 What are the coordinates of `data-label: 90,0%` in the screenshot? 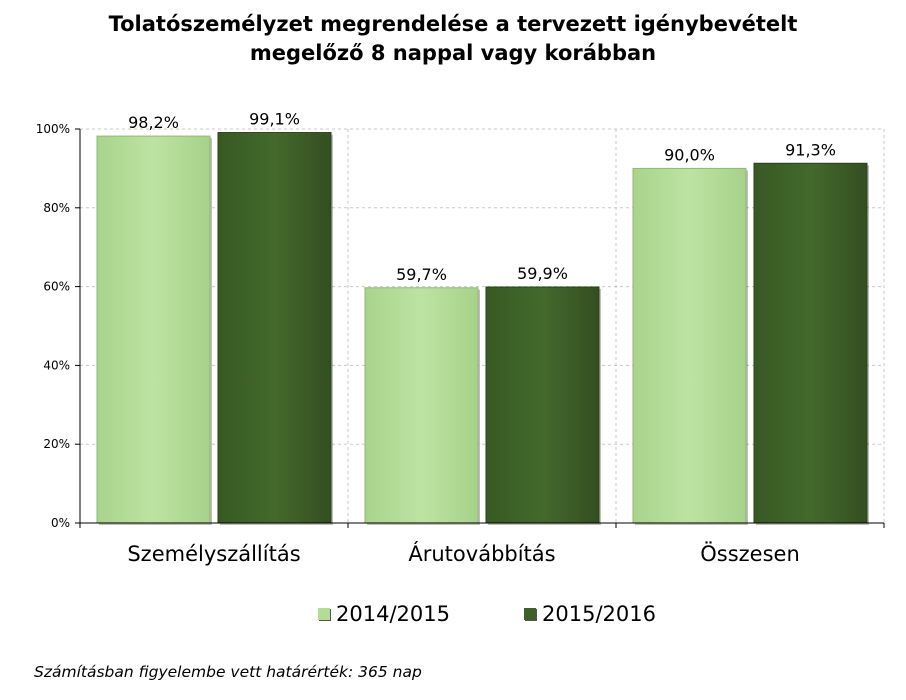 It's located at (689, 154).